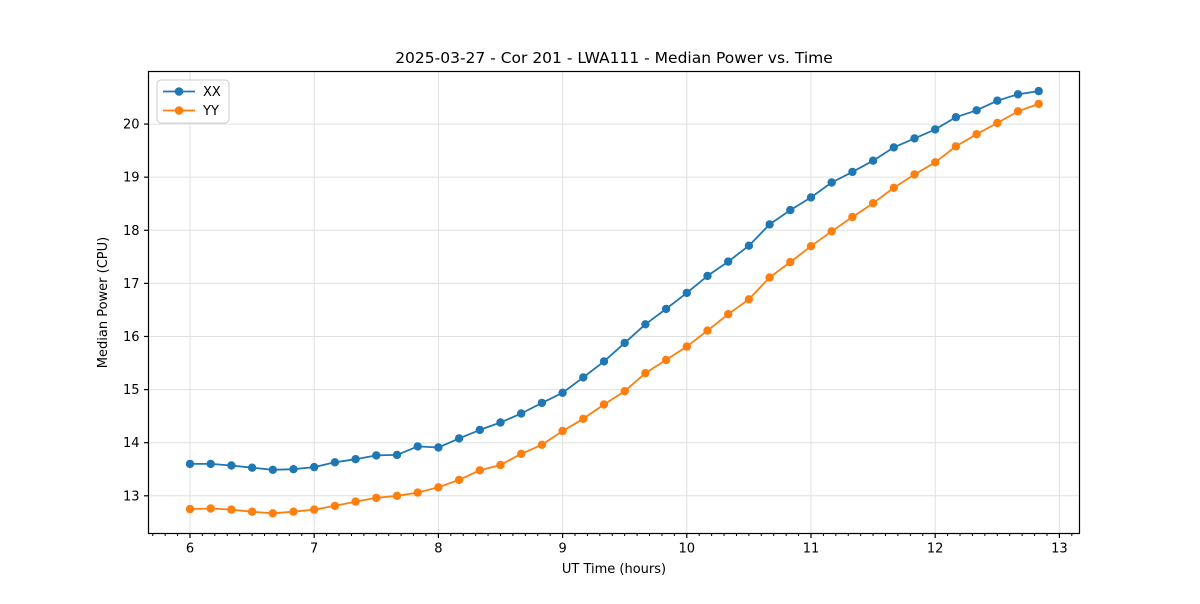 This screenshot has width=1200, height=604. I want to click on x-tick-label: 6, so click(190, 549).